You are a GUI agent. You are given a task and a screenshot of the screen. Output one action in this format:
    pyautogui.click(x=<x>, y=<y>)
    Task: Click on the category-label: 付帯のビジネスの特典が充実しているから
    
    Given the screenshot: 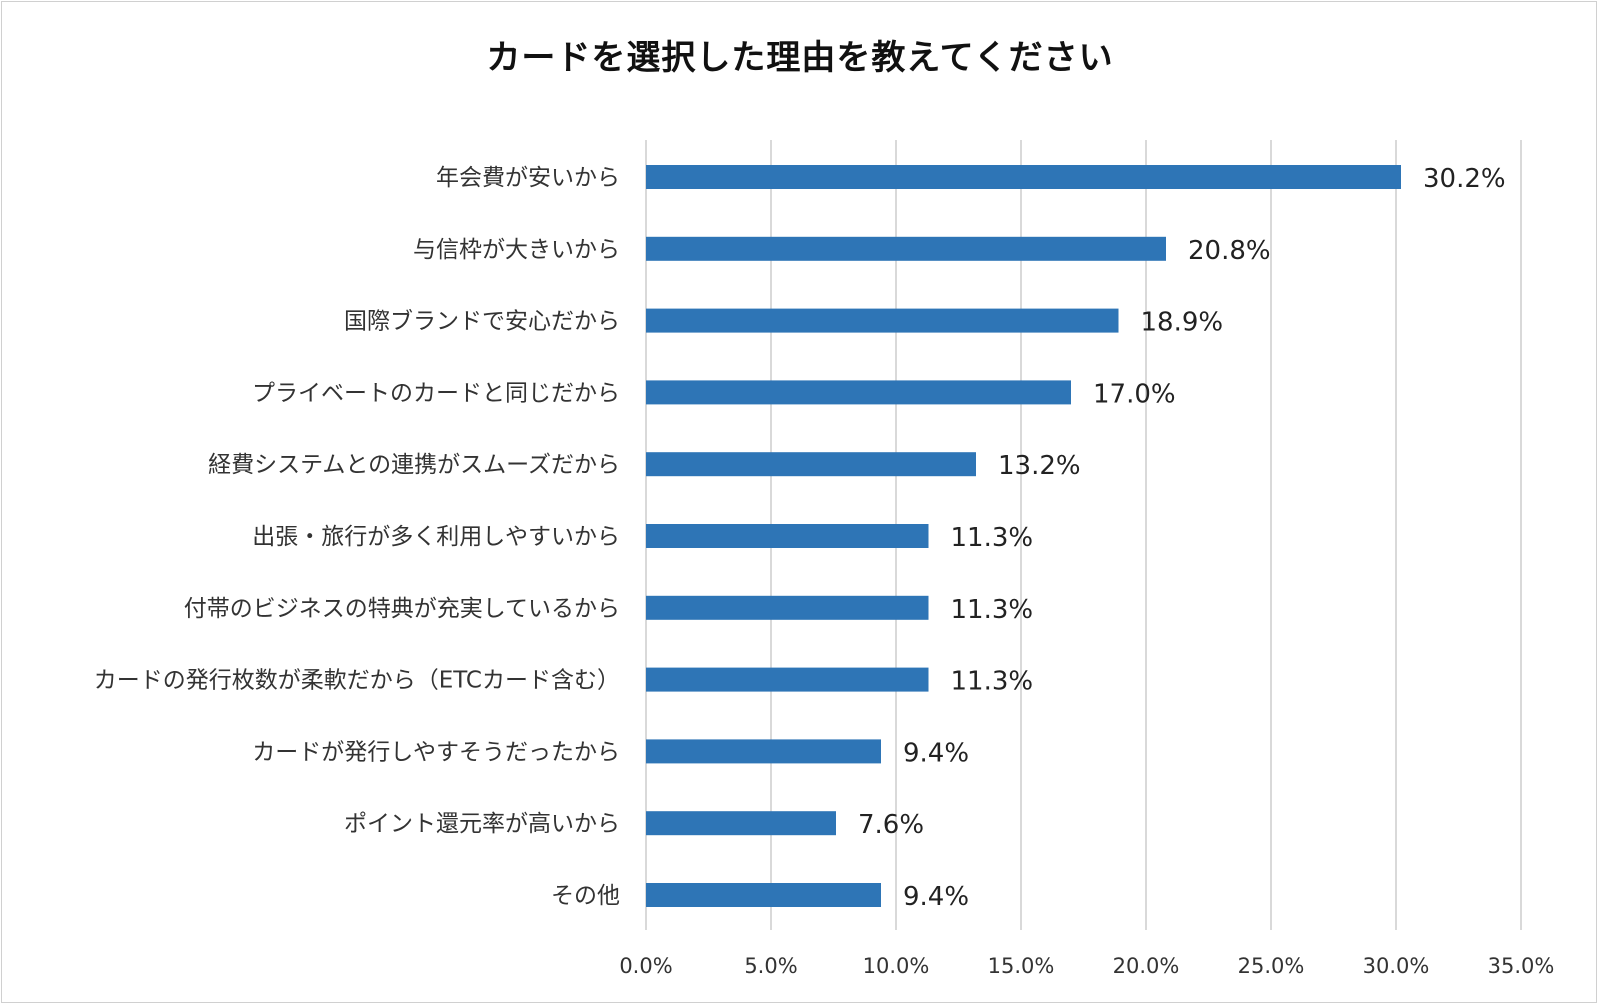 What is the action you would take?
    pyautogui.click(x=402, y=609)
    